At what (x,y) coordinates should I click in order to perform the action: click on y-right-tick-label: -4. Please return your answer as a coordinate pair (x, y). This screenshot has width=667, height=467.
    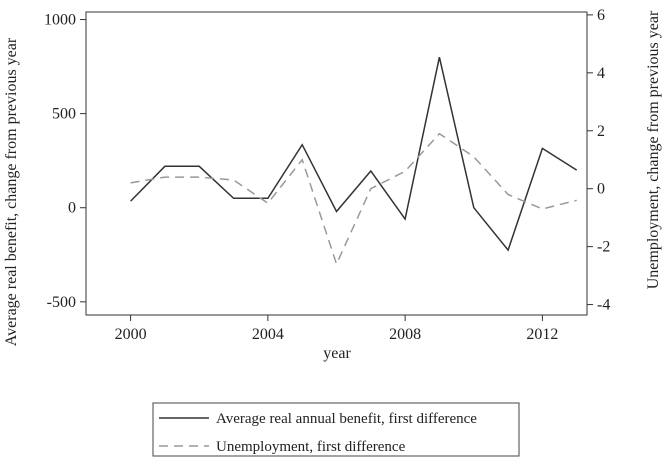
    Looking at the image, I should click on (603, 305).